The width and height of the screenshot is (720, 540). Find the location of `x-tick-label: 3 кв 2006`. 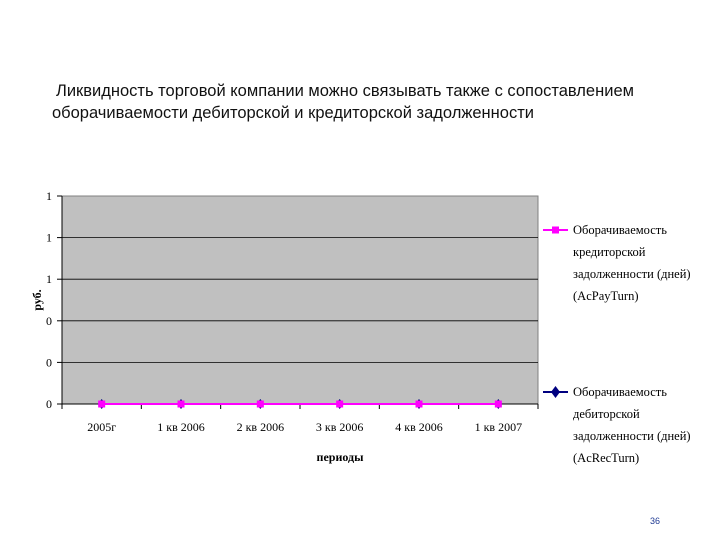

x-tick-label: 3 кв 2006 is located at coordinates (340, 427).